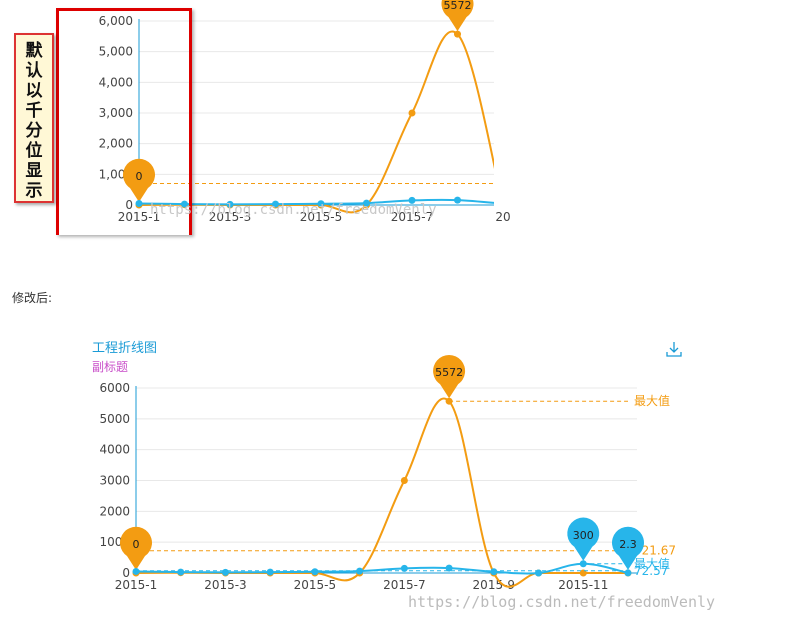 Image resolution: width=808 pixels, height=617 pixels. Describe the element at coordinates (116, 144) in the screenshot. I see `y-tick-0-2: 2,000` at that location.